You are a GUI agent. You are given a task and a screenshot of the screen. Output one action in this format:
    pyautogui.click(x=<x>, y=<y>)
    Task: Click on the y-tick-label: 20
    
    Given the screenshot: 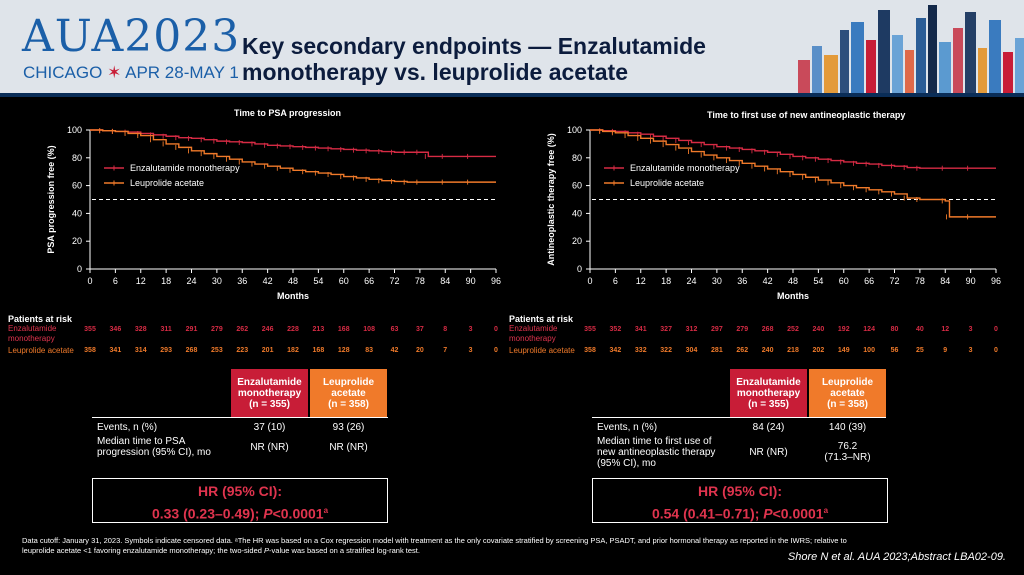 What is the action you would take?
    pyautogui.click(x=77, y=241)
    